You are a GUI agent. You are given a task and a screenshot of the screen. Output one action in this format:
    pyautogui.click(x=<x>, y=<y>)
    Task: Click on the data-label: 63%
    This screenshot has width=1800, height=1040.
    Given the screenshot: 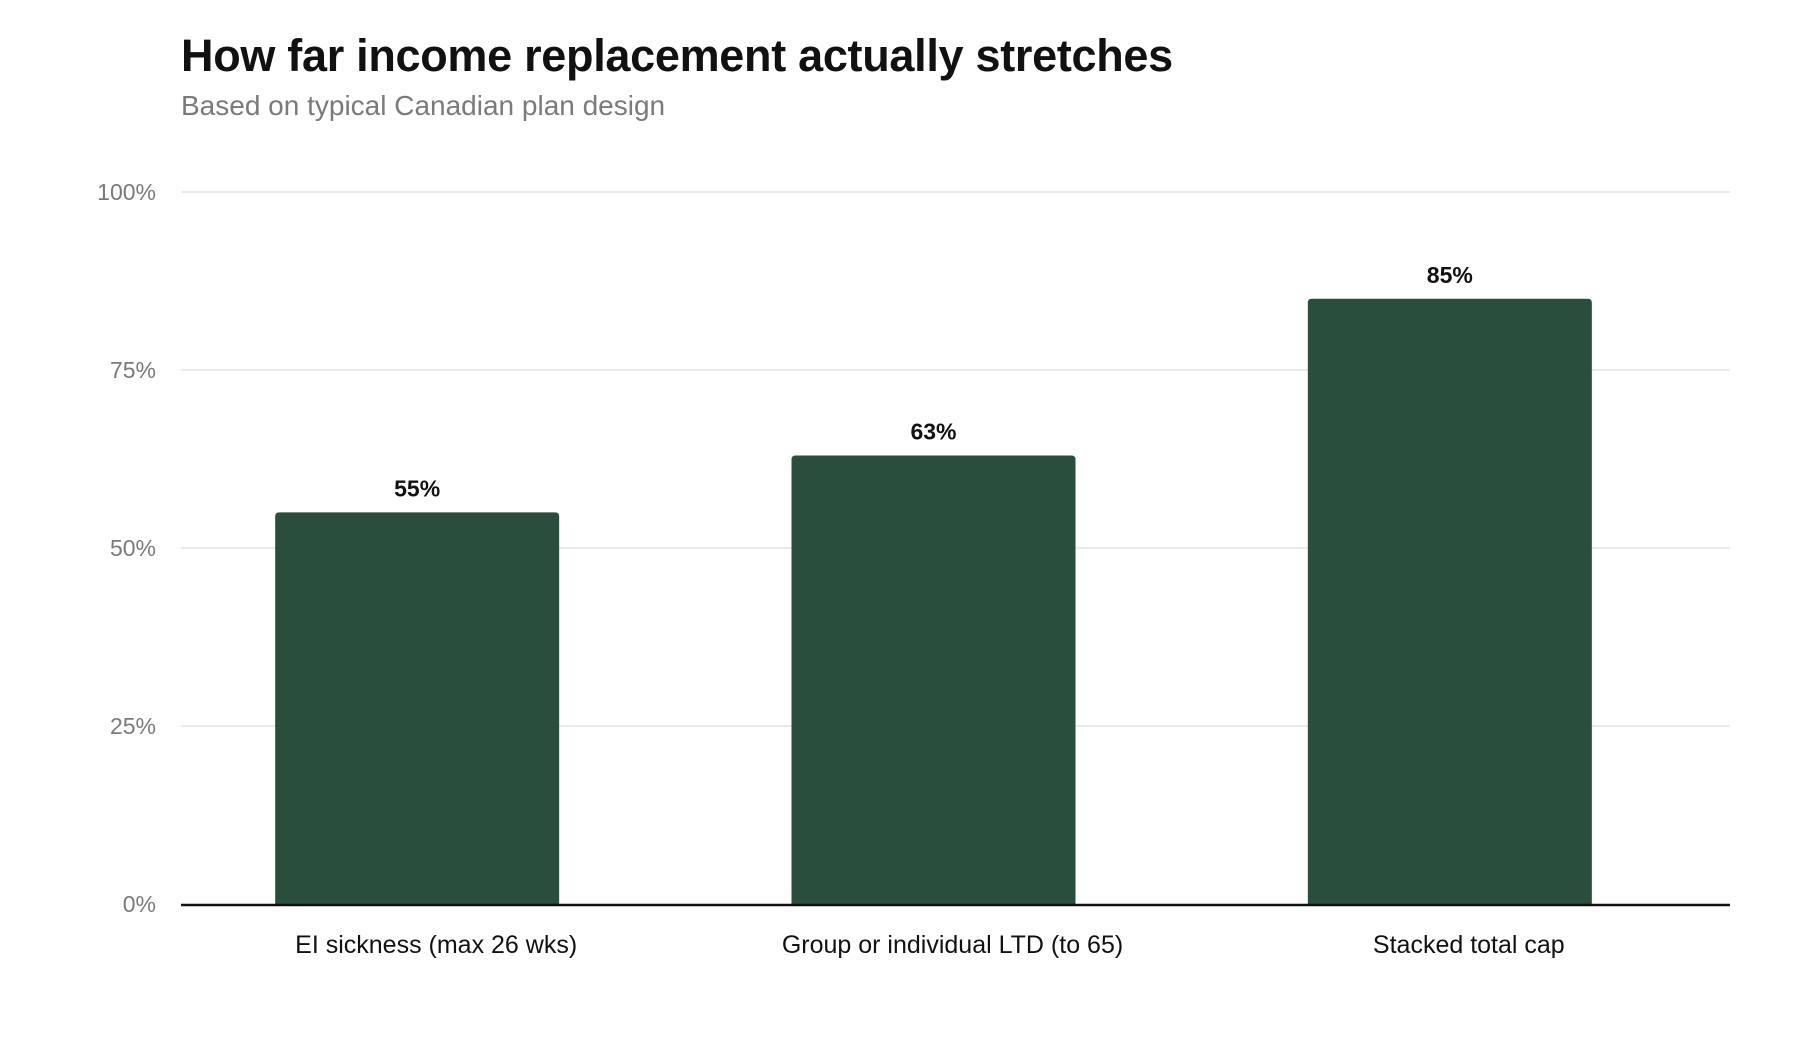 What is the action you would take?
    pyautogui.click(x=933, y=431)
    